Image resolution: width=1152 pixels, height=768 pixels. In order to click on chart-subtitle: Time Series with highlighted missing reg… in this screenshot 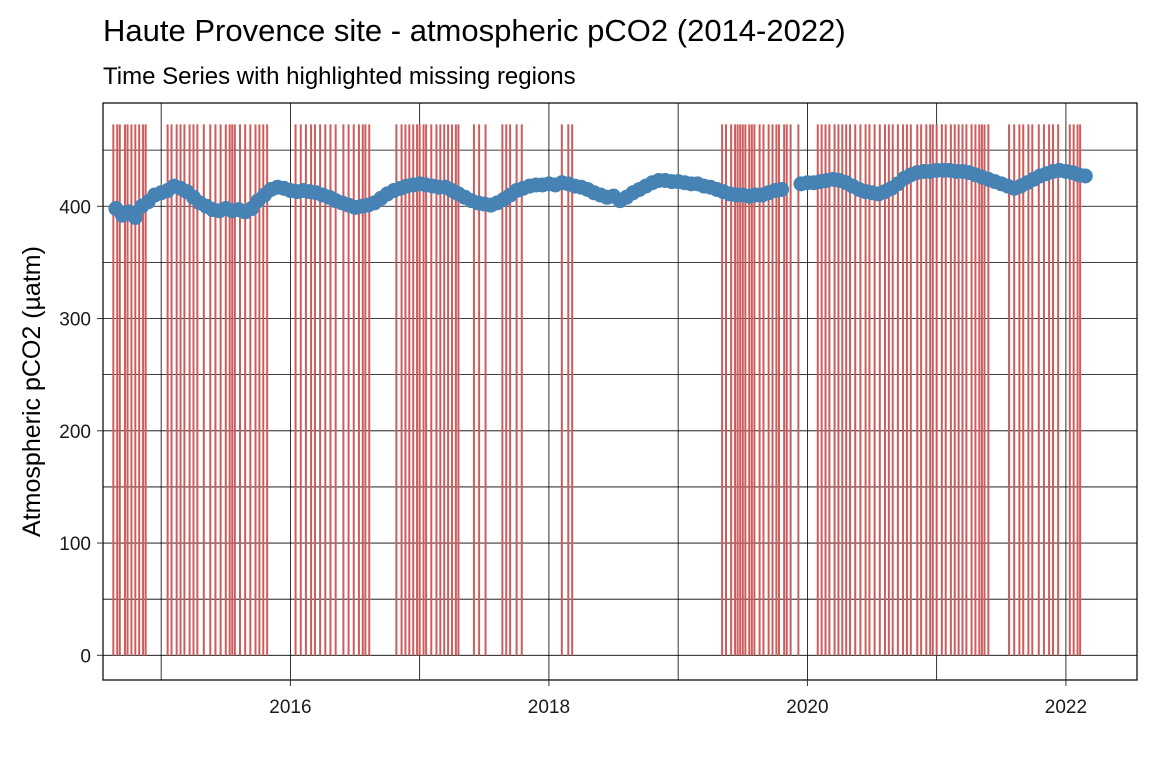, I will do `click(339, 76)`.